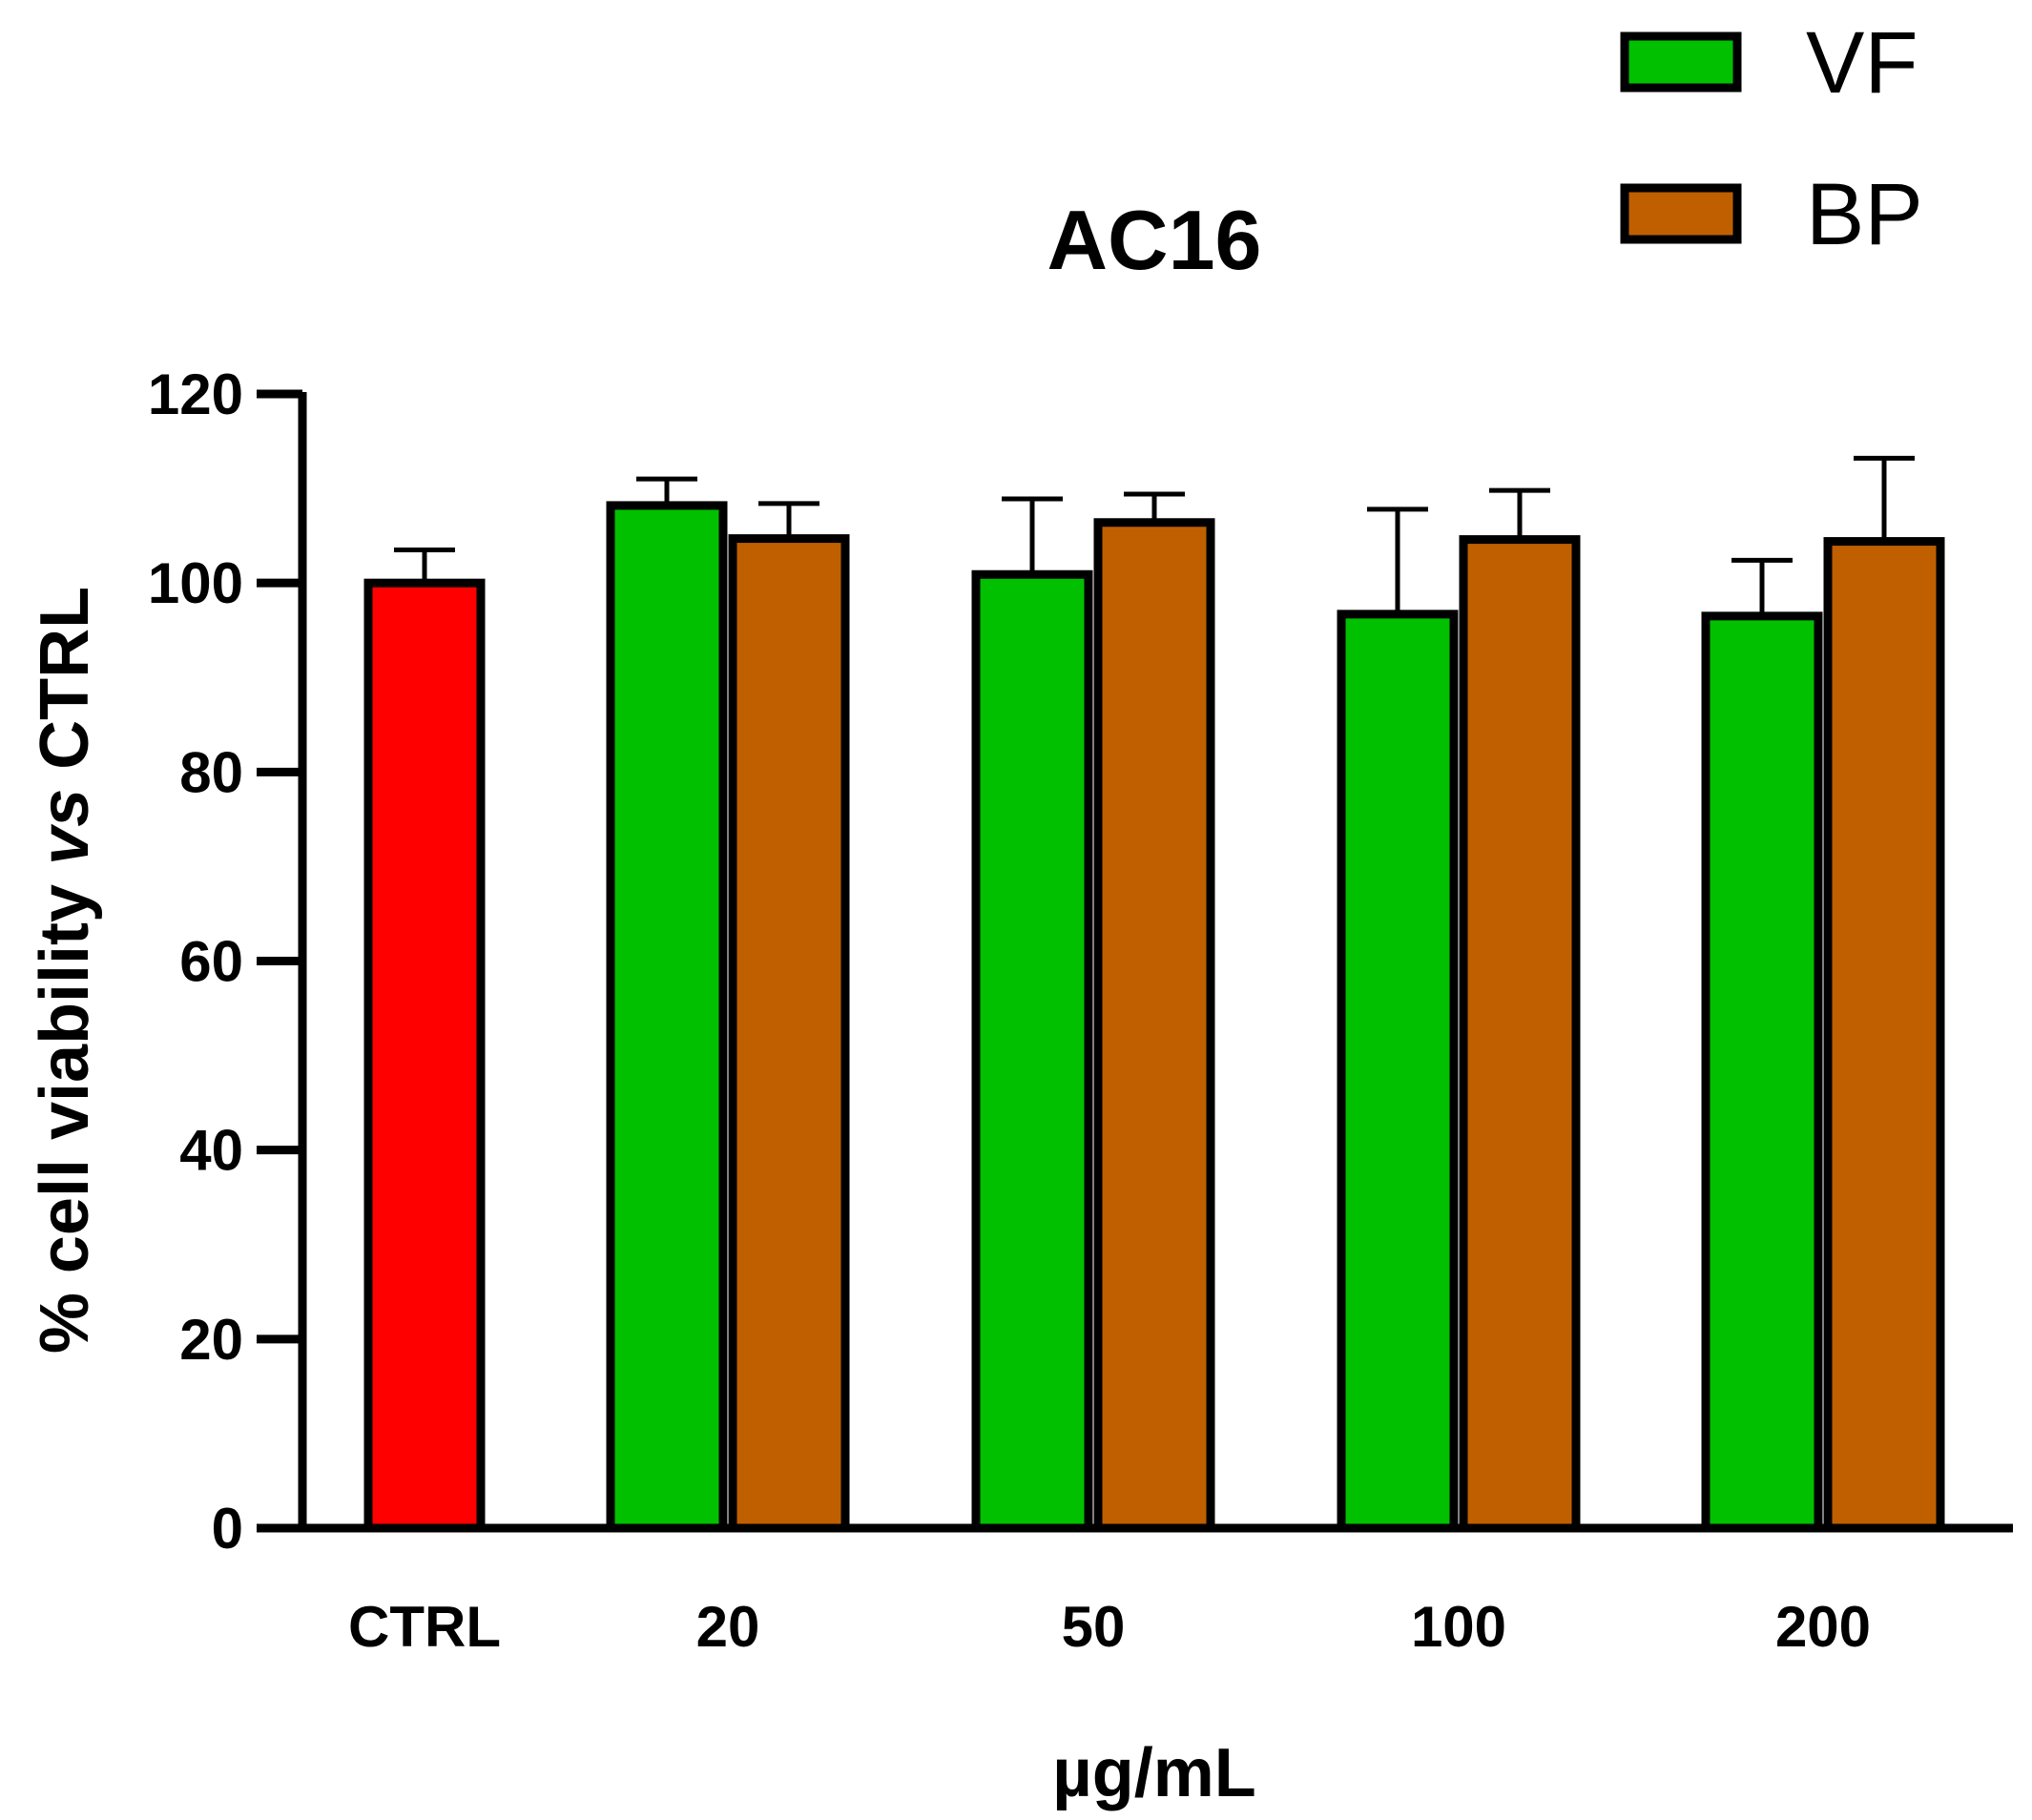  What do you see at coordinates (211, 772) in the screenshot?
I see `y-tick-label-80: 80` at bounding box center [211, 772].